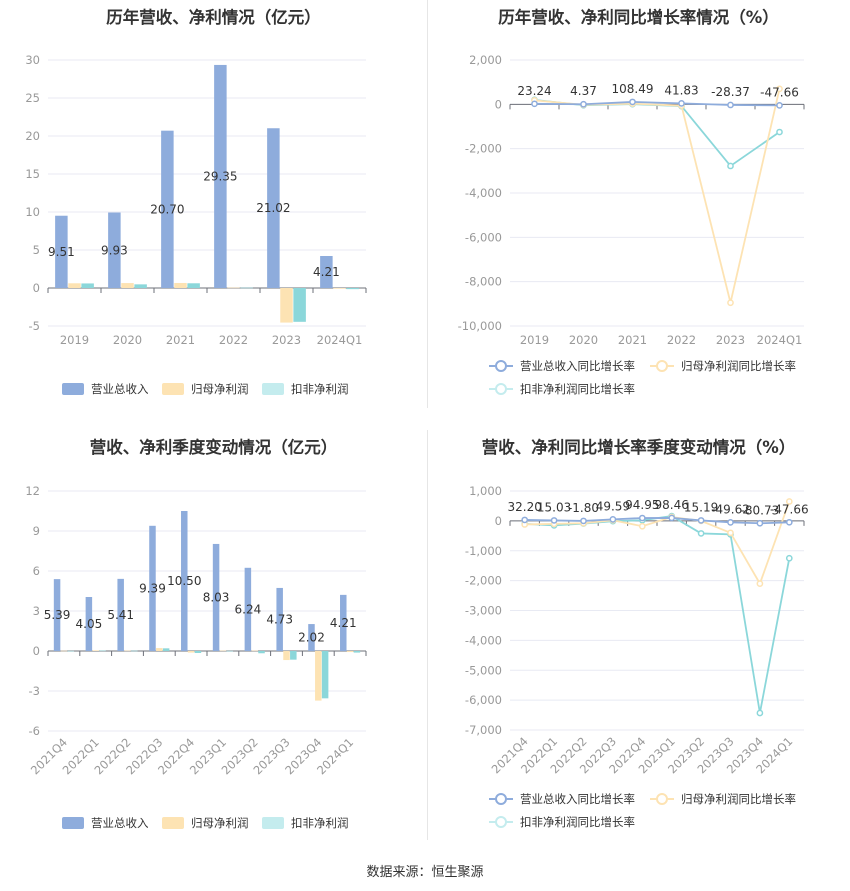 The width and height of the screenshot is (850, 891). What do you see at coordinates (279, 619) in the screenshot?
I see `bar-data-label: 4.73` at bounding box center [279, 619].